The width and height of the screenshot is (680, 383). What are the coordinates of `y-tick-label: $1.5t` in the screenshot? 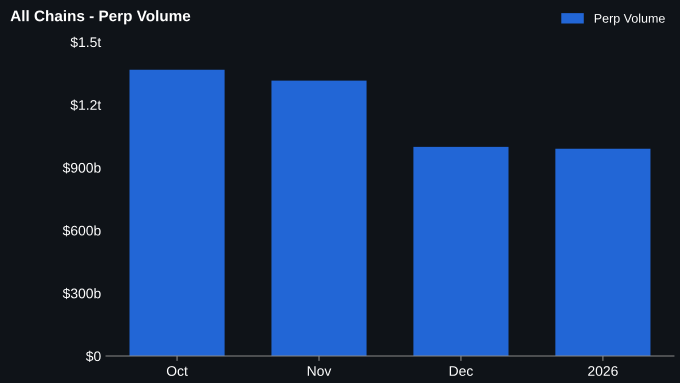 It's located at (86, 42).